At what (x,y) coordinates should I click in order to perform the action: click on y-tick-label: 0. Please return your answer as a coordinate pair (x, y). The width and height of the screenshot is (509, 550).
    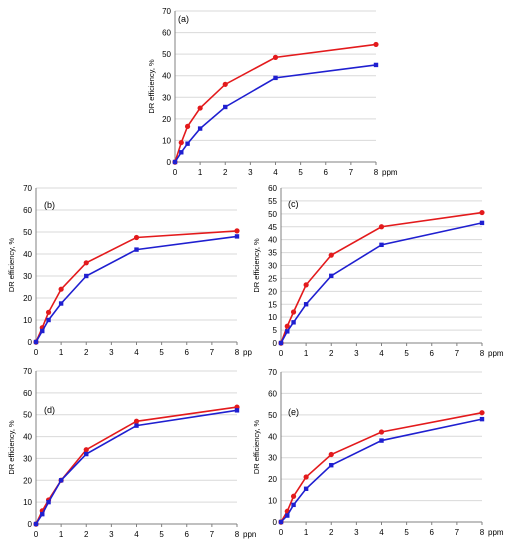
    Looking at the image, I should click on (169, 162).